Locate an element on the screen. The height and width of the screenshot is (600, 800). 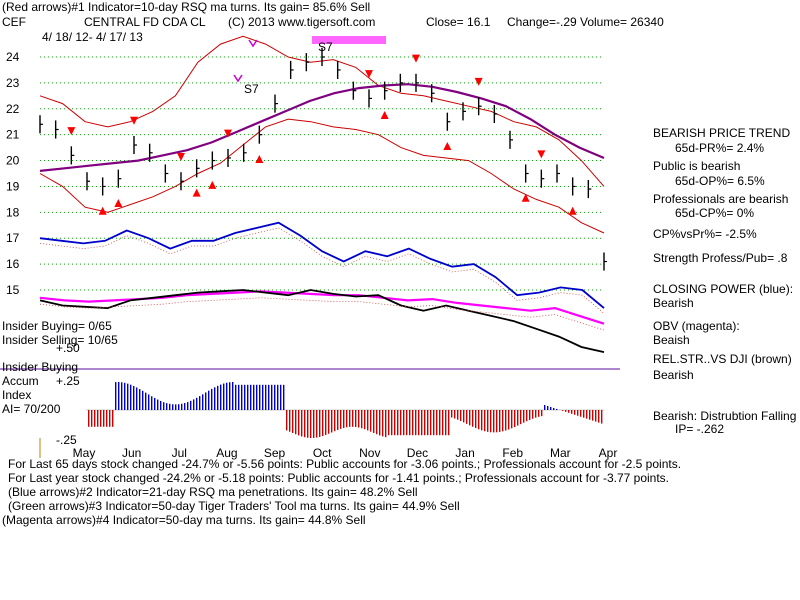
y-tick-label: 16 is located at coordinates (13, 264).